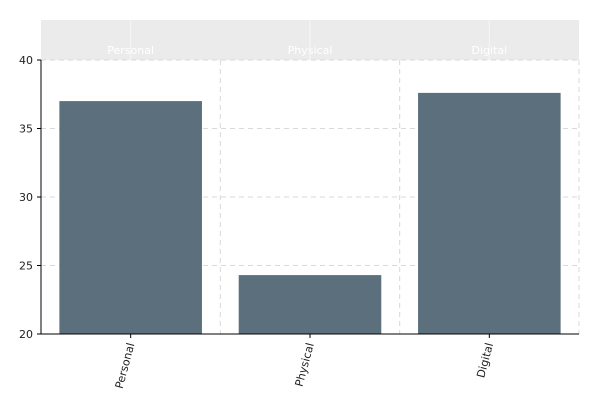 The height and width of the screenshot is (400, 600). I want to click on x-tick-label-physical: Physical, so click(305, 364).